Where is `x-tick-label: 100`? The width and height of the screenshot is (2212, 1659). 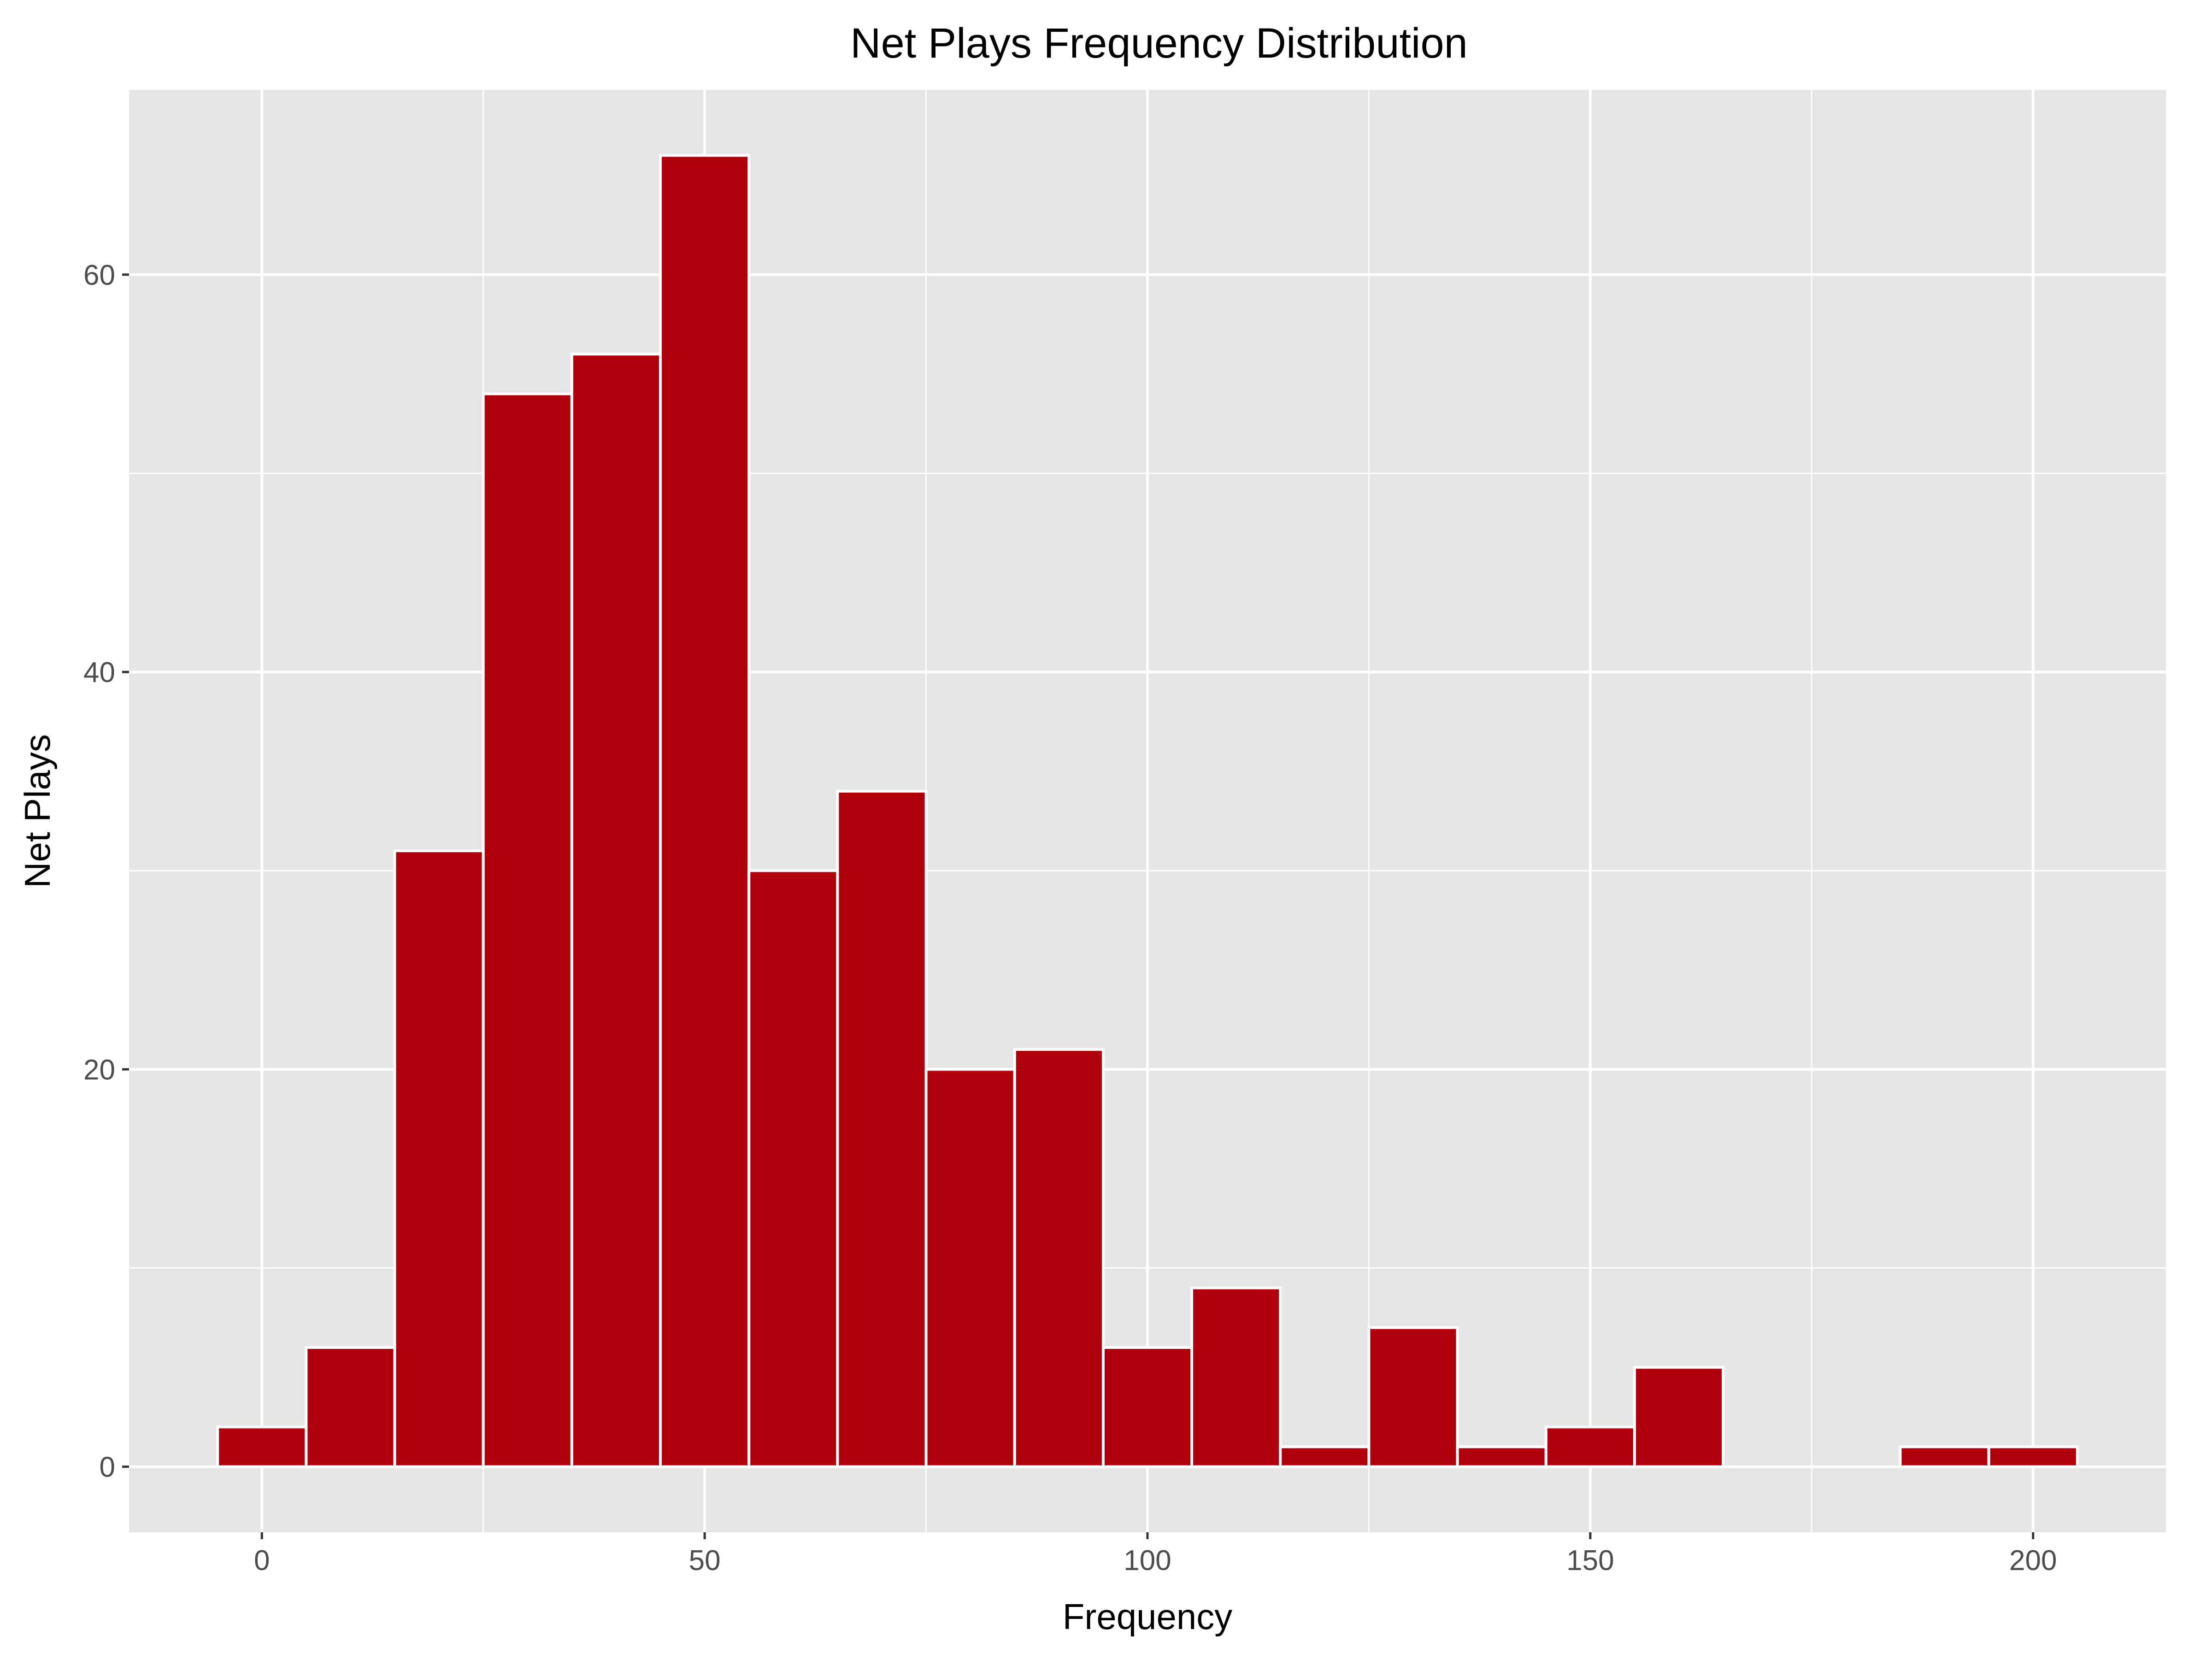
x-tick-label: 100 is located at coordinates (1147, 1561).